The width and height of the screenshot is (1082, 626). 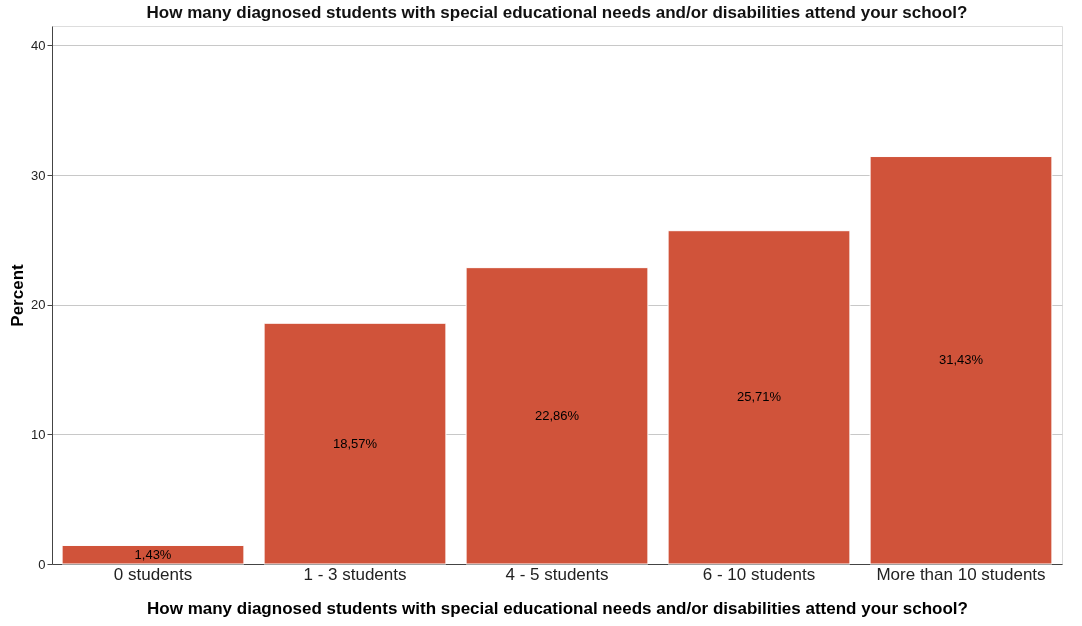 I want to click on y-tick-label: 10, so click(x=38, y=434).